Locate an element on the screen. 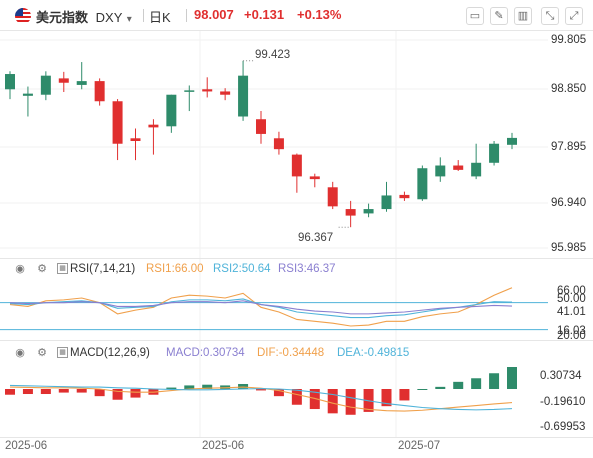 The height and width of the screenshot is (458, 593). x-axis-divider is located at coordinates (296, 437).